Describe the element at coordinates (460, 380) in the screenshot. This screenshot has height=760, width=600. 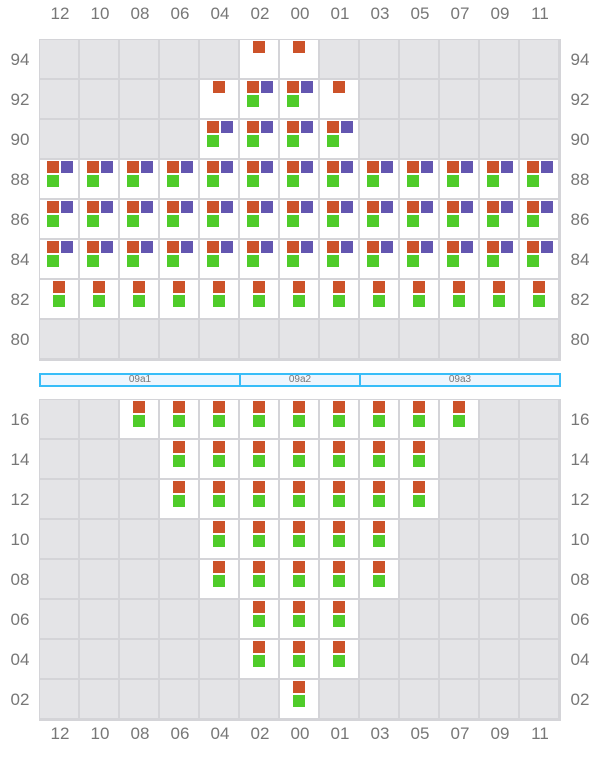
I see `zone-segment-09a3: 09a3` at that location.